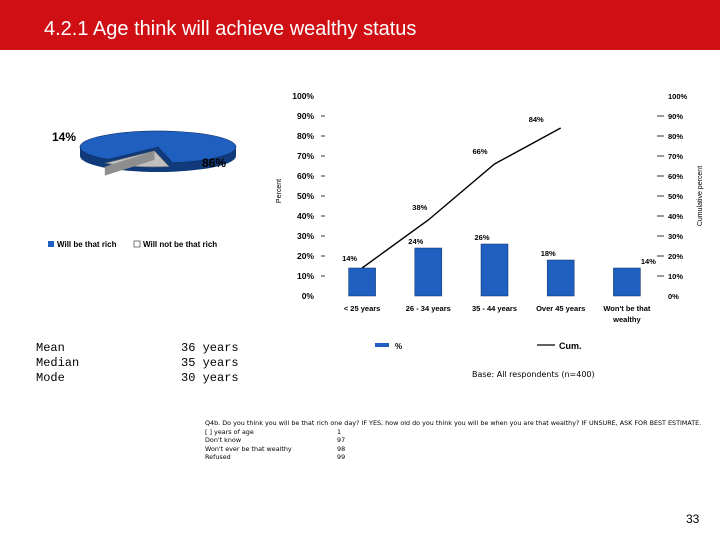  What do you see at coordinates (137, 244) in the screenshot?
I see `legend-swatch-will-not-be-rich` at bounding box center [137, 244].